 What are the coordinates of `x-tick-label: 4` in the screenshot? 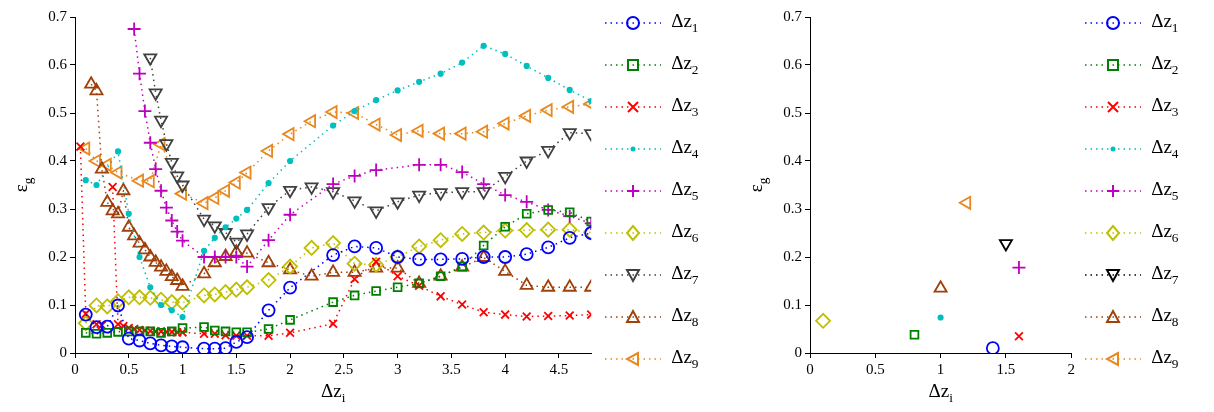 It's located at (505, 368).